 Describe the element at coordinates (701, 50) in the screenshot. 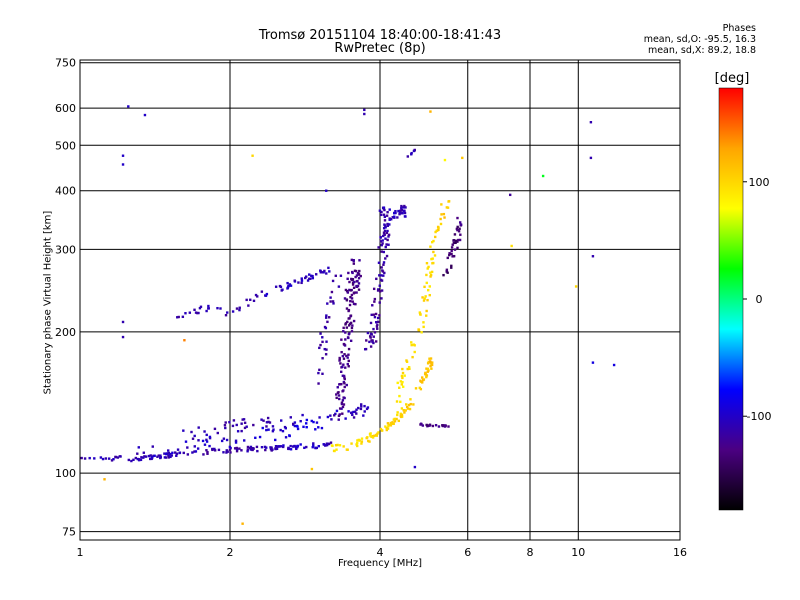

I see `phase-stats-x: mean, sd,X: 89.2, 18.8` at that location.